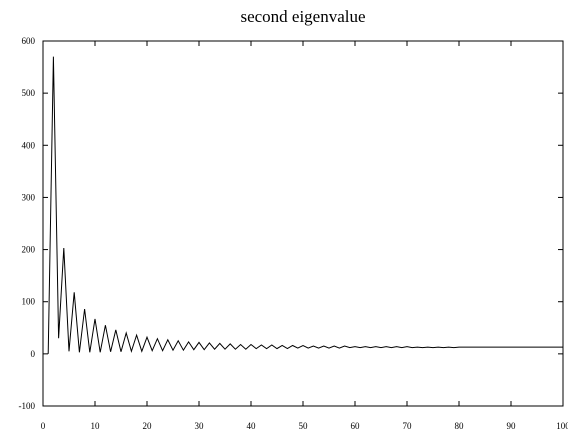 Image resolution: width=568 pixels, height=432 pixels. What do you see at coordinates (29, 145) in the screenshot?
I see `y-tick-label: 400` at bounding box center [29, 145].